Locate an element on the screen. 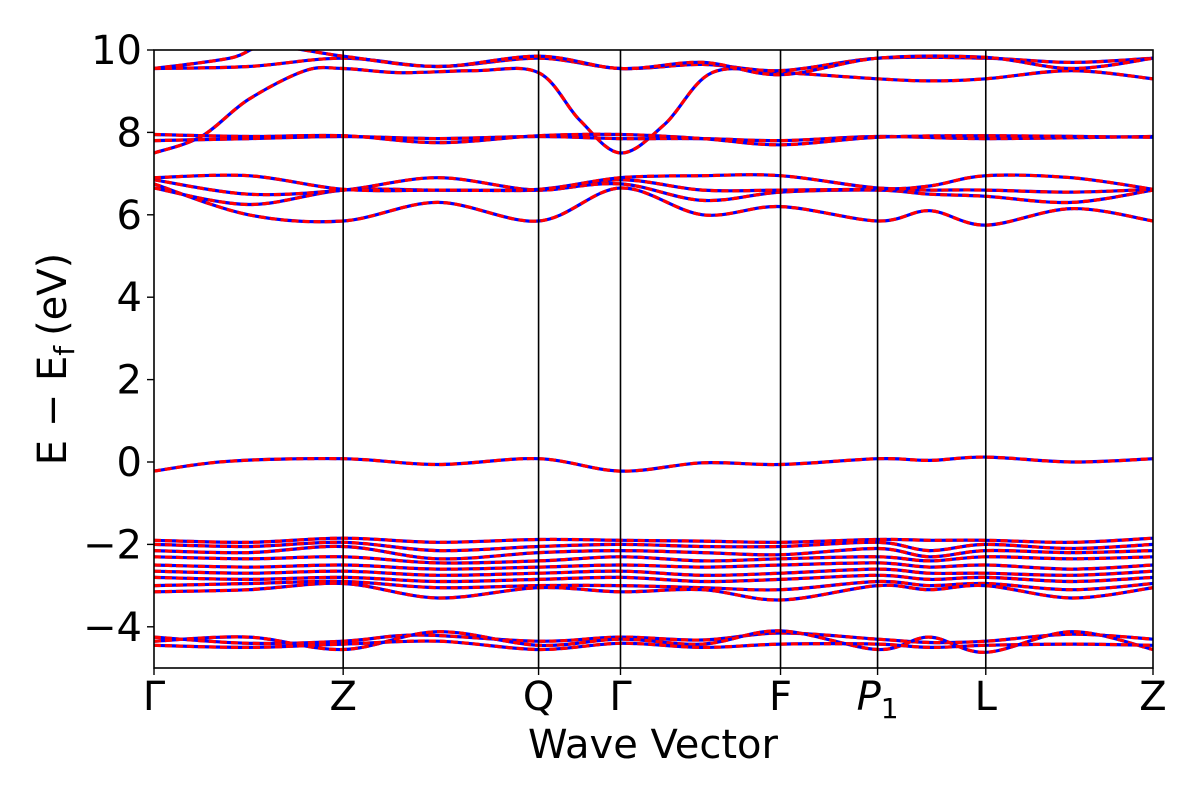 This screenshot has height=805, width=1200. band-17-spin-up is located at coordinates (653, 110).